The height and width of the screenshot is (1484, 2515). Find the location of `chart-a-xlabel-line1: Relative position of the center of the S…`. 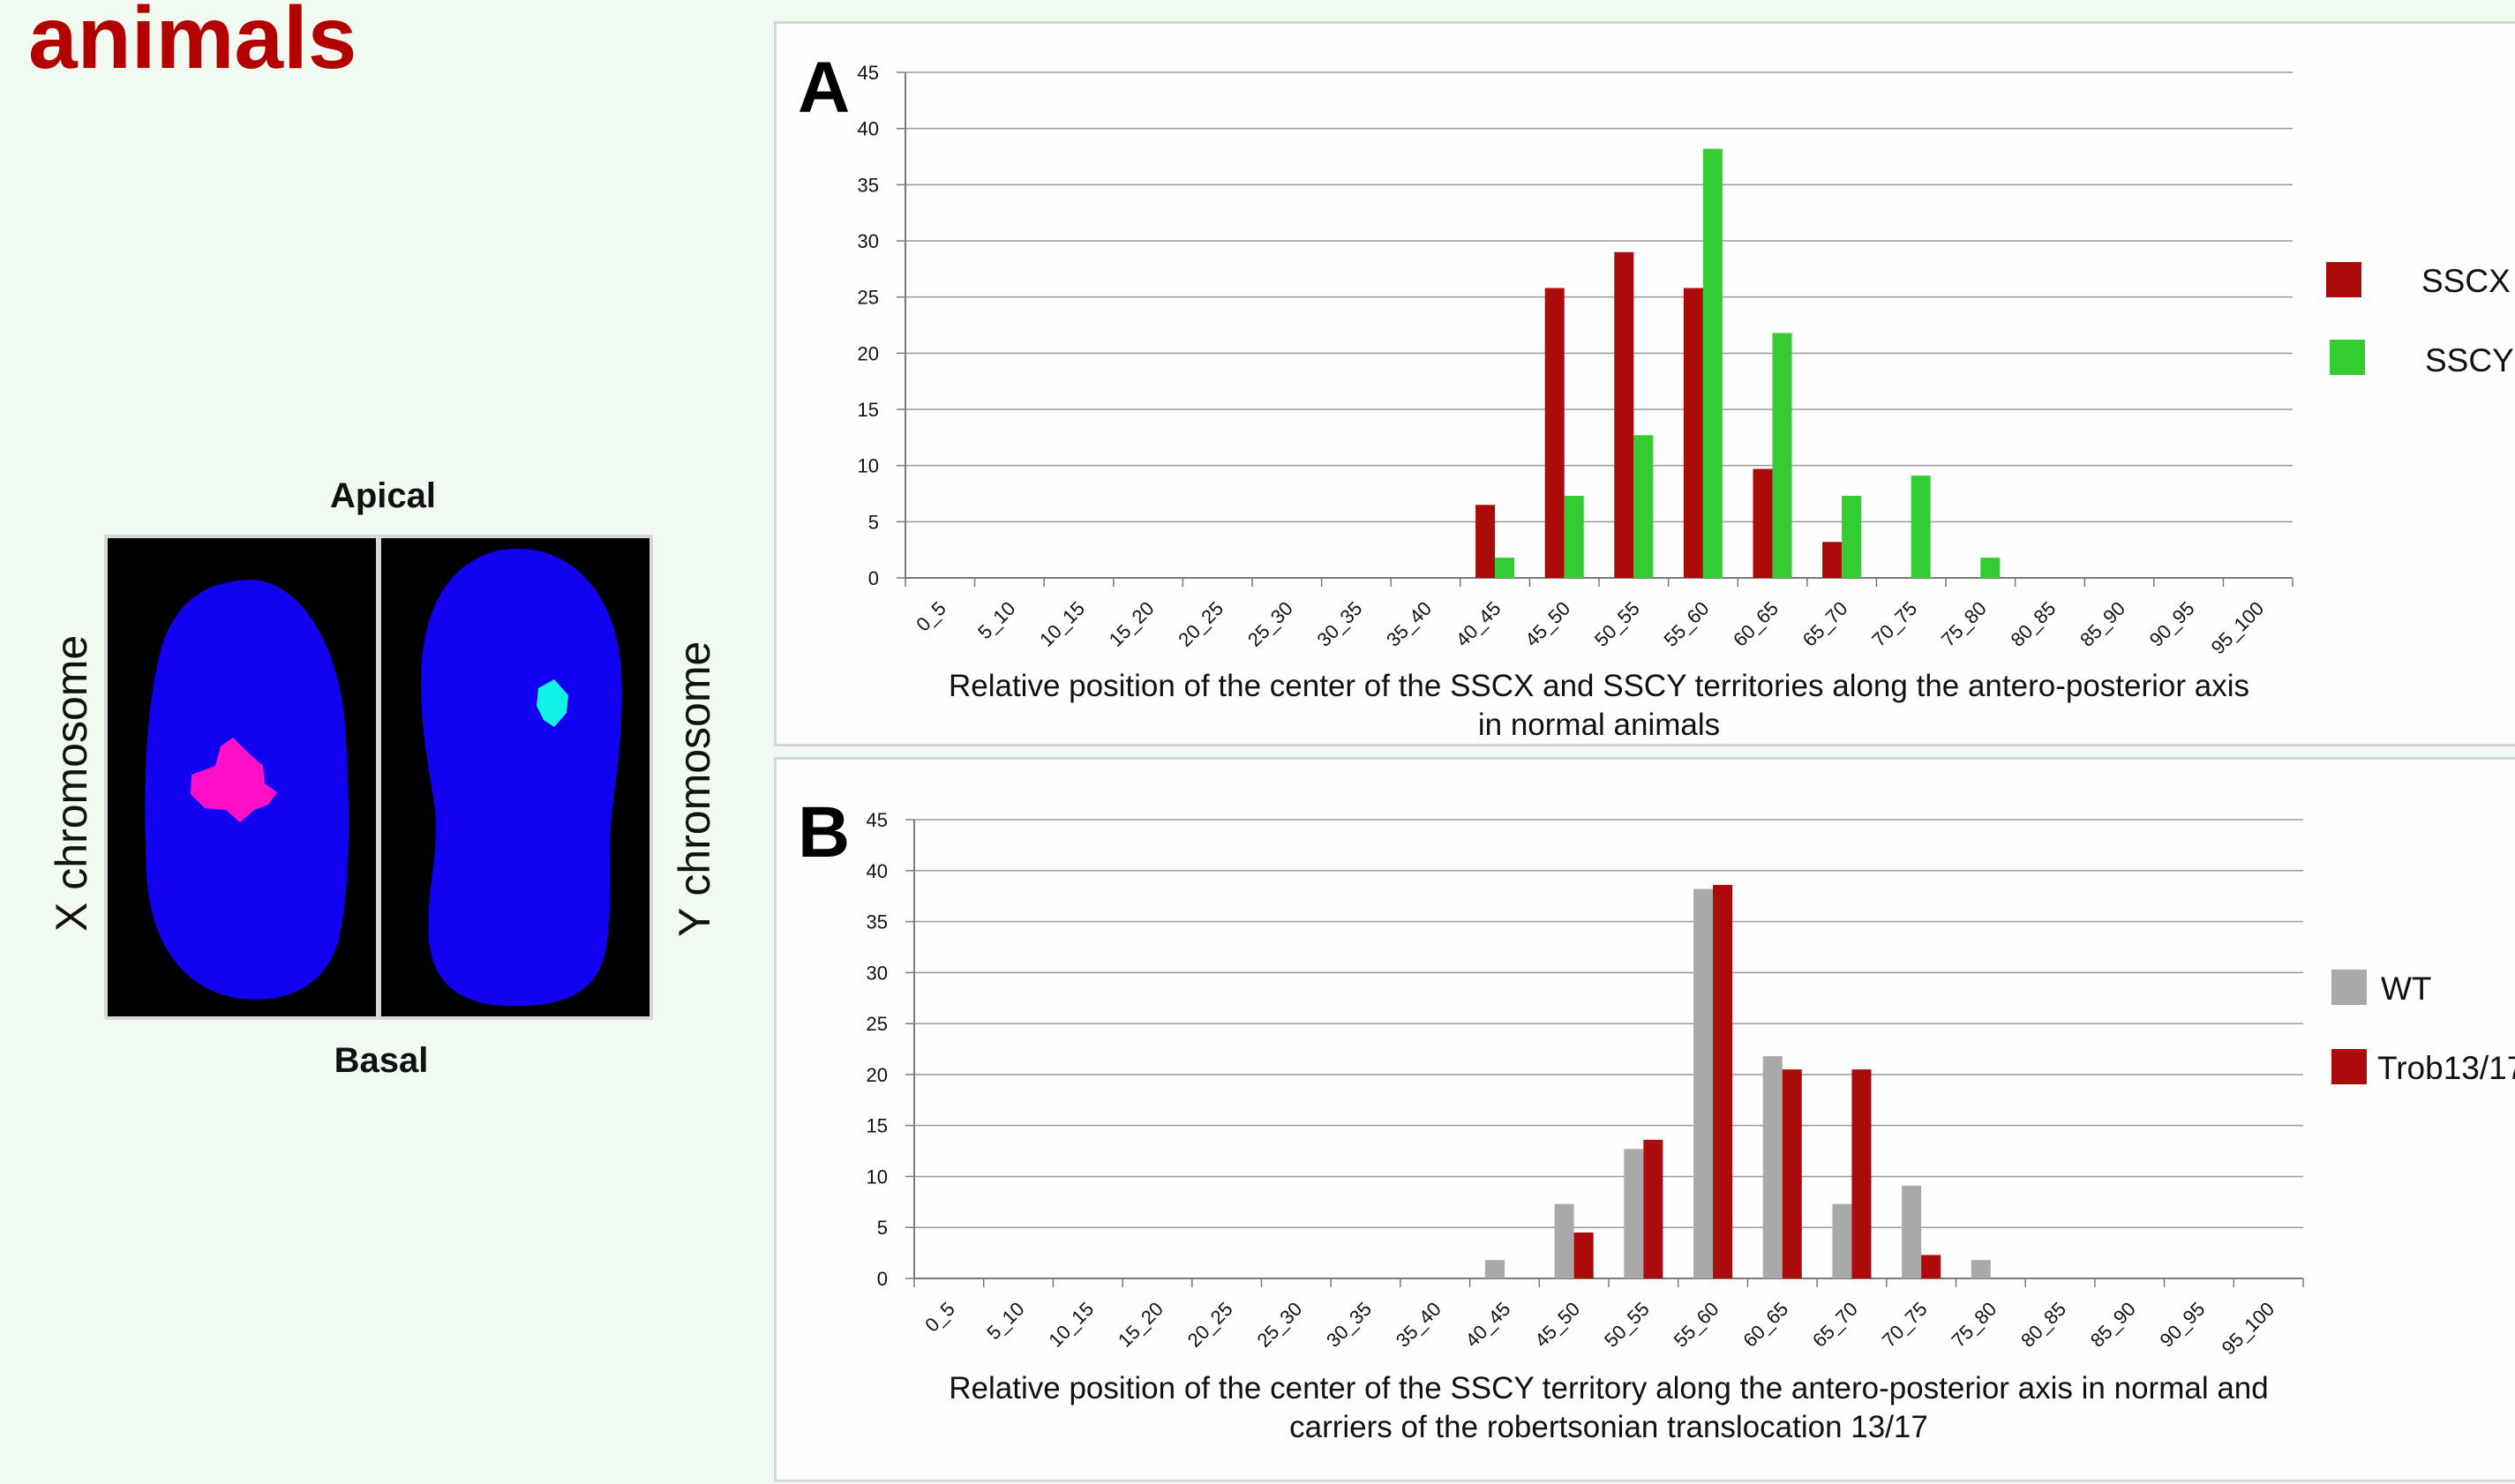

chart-a-xlabel-line1: Relative position of the center of the S… is located at coordinates (1599, 686).